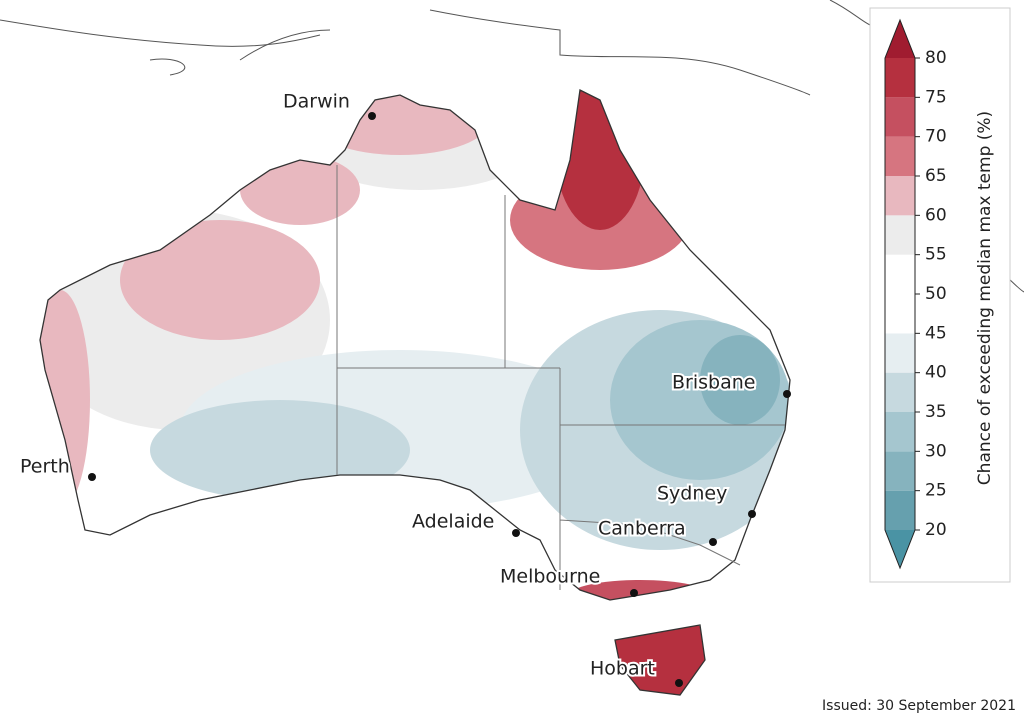  What do you see at coordinates (316, 102) in the screenshot?
I see `city-label: Darwin` at bounding box center [316, 102].